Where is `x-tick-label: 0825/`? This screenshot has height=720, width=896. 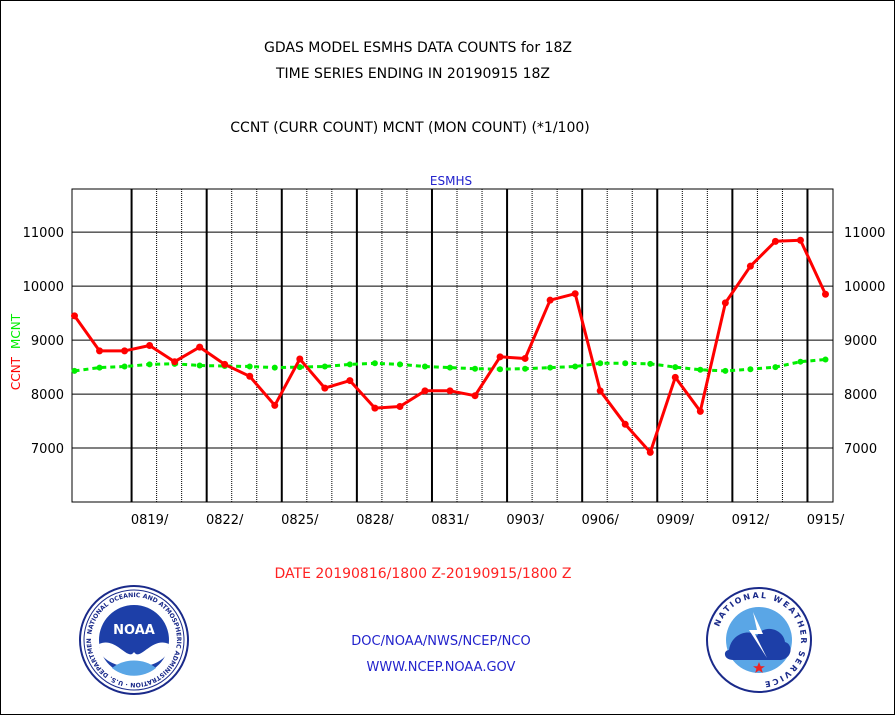 x-tick-label: 0825/ is located at coordinates (300, 520).